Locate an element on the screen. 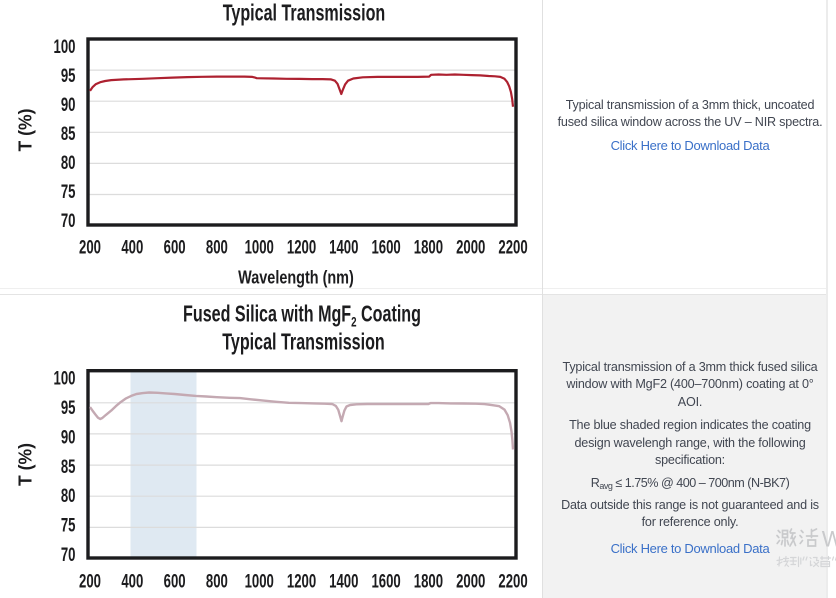 This screenshot has width=836, height=598. svg-text: W is located at coordinates (829, 539).